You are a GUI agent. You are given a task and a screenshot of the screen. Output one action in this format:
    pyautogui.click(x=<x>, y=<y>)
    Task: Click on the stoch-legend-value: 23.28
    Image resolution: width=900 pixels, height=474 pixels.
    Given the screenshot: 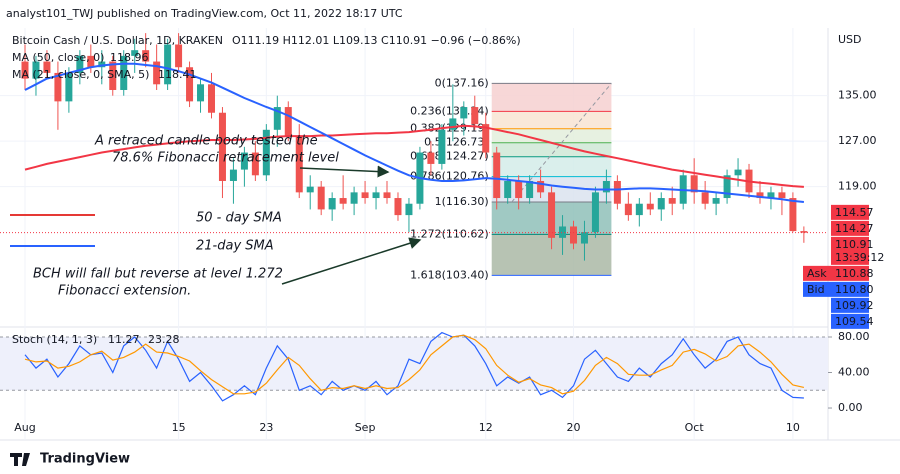 What is the action you would take?
    pyautogui.click(x=164, y=339)
    